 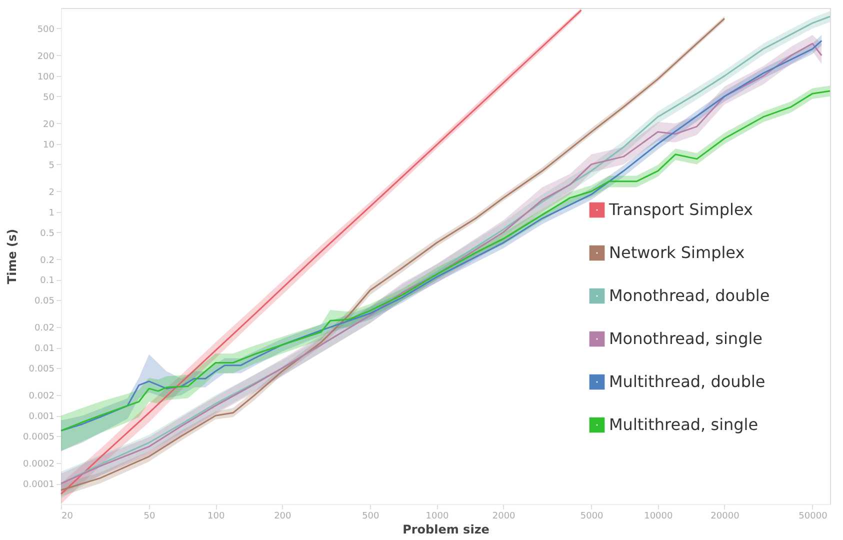 I want to click on legend-label: Transport Simplex, so click(x=680, y=209).